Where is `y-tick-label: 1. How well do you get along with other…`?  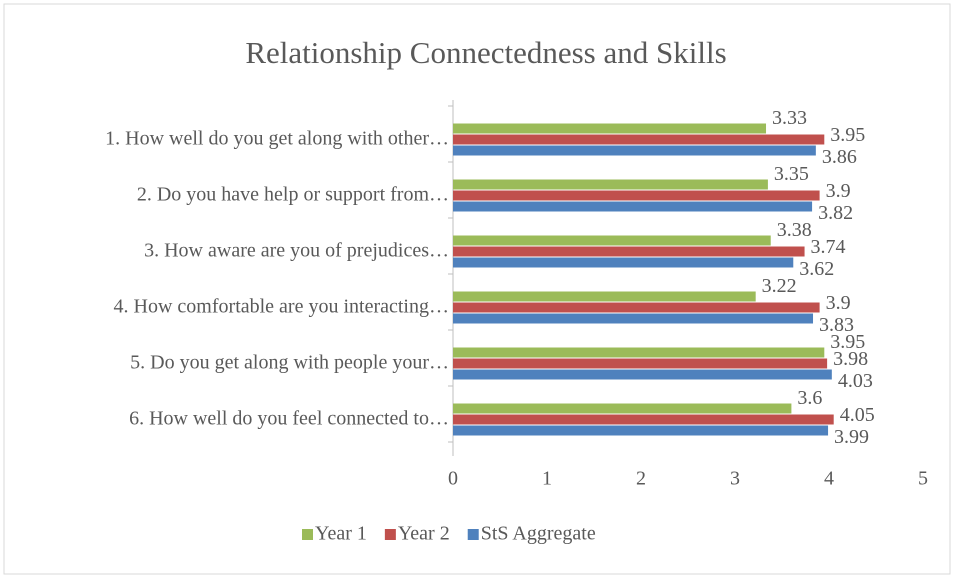 y-tick-label: 1. How well do you get along with other… is located at coordinates (277, 139).